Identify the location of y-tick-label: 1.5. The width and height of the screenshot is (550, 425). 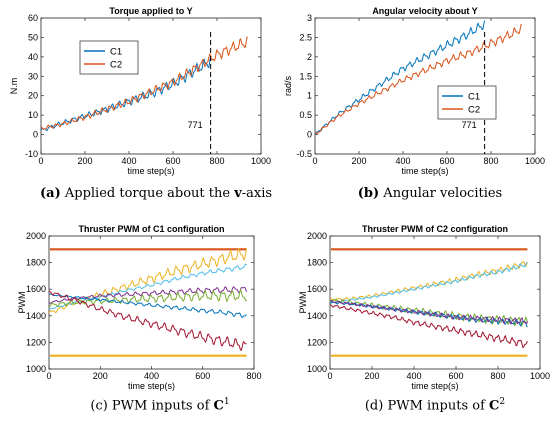
(305, 76).